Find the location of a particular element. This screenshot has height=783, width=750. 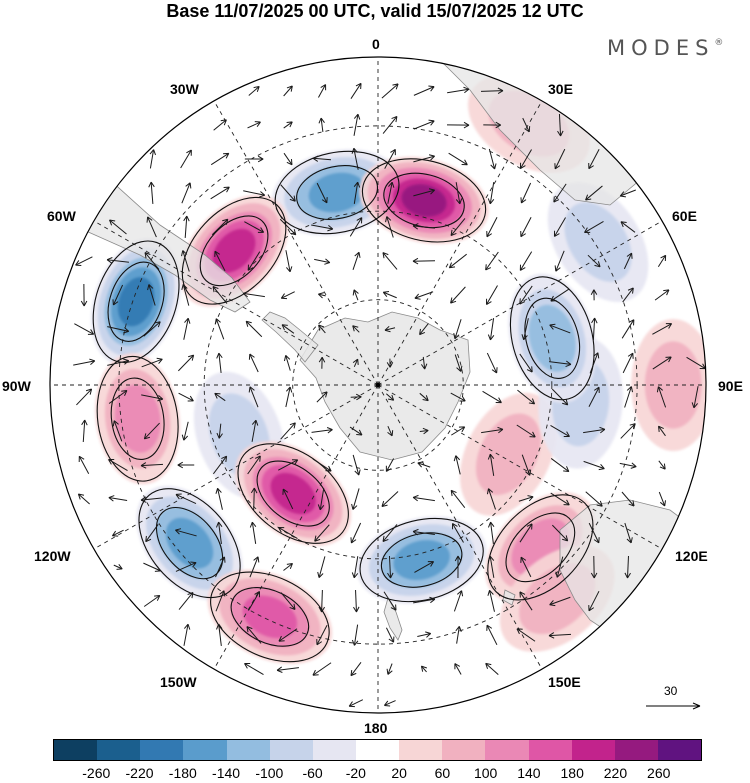

new-zealand-land is located at coordinates (393, 618).